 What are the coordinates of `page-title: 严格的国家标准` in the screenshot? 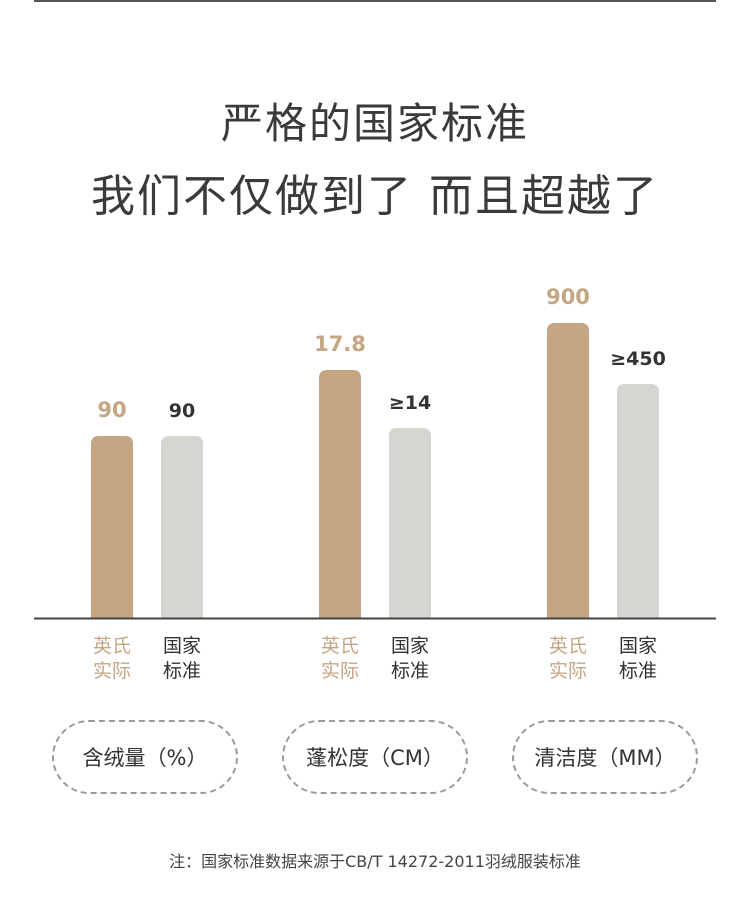 It's located at (374, 123).